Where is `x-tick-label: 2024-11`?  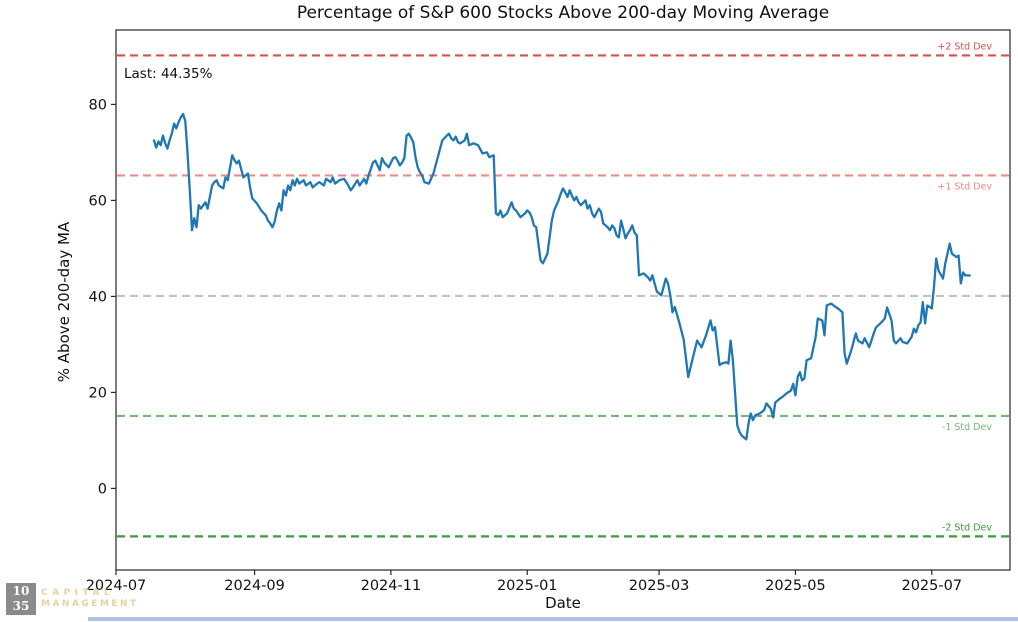 x-tick-label: 2024-11 is located at coordinates (391, 586).